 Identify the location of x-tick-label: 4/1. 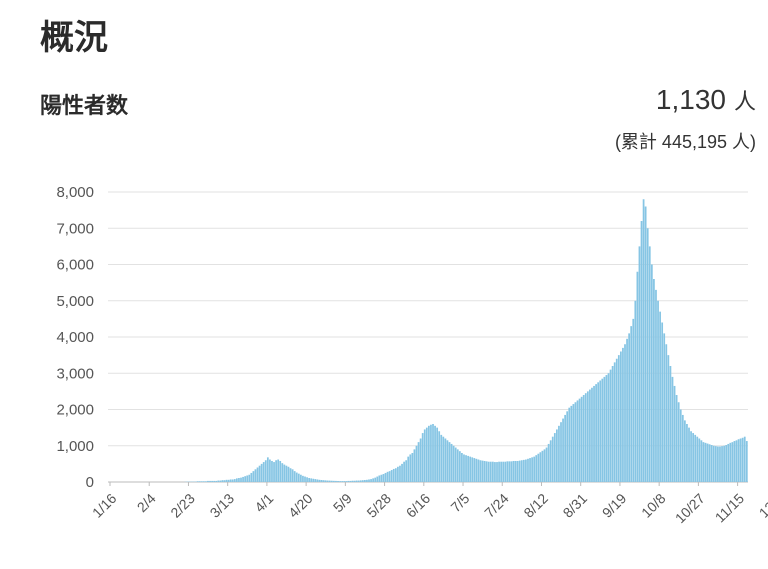
(263, 502).